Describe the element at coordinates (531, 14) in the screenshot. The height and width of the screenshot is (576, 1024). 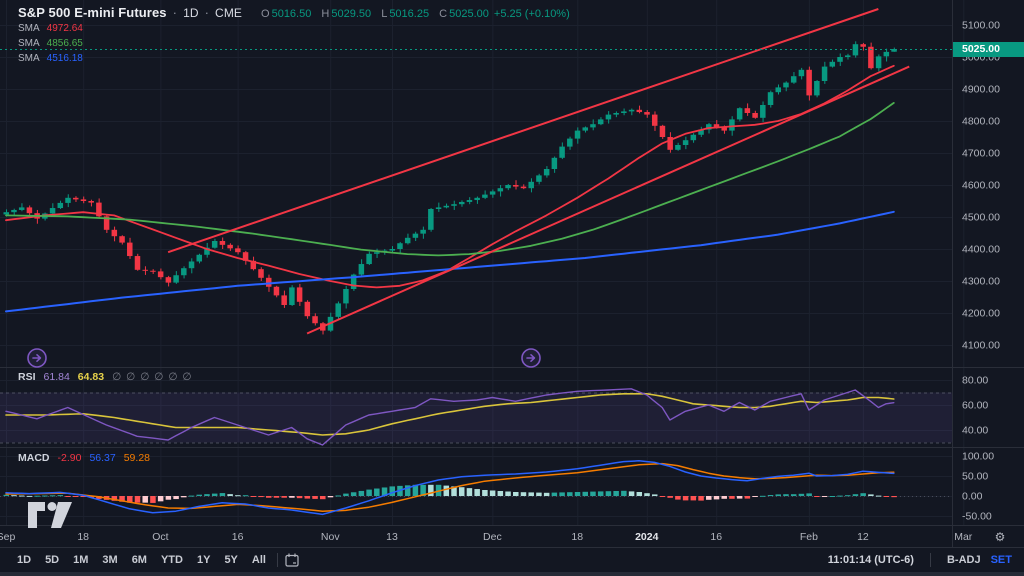
I see `change-value: +5.25 (+0.10%)` at that location.